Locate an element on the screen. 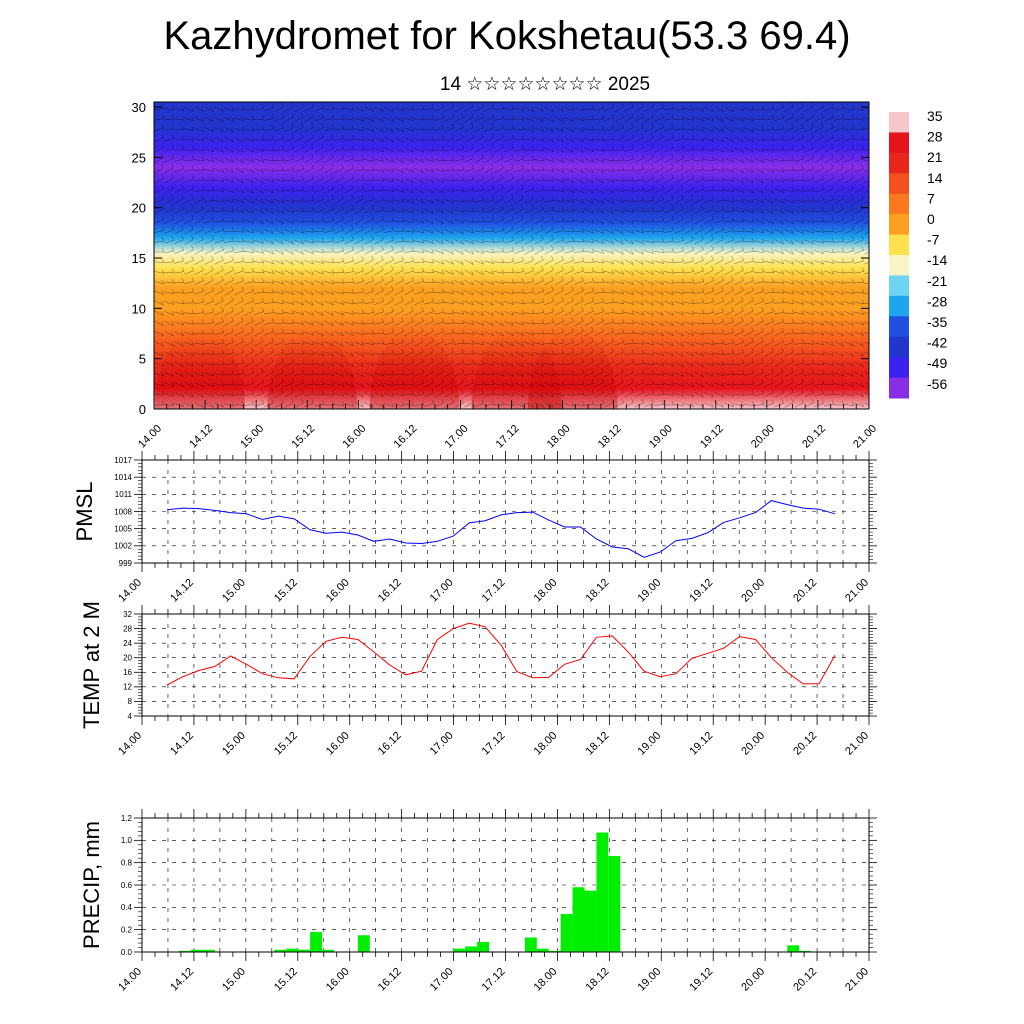 The height and width of the screenshot is (1024, 1024). y-tick-label: 16 is located at coordinates (127, 672).